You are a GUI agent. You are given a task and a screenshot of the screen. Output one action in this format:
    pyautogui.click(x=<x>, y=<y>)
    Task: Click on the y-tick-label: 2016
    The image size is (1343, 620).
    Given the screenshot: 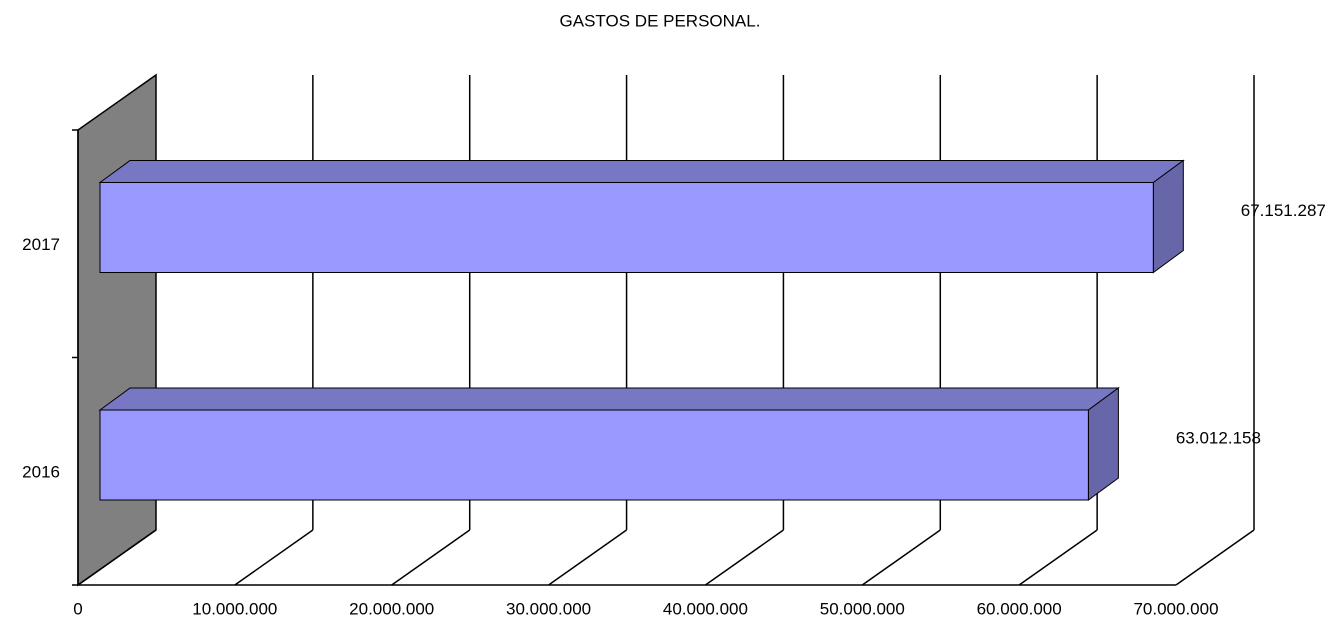 What is the action you would take?
    pyautogui.click(x=41, y=471)
    